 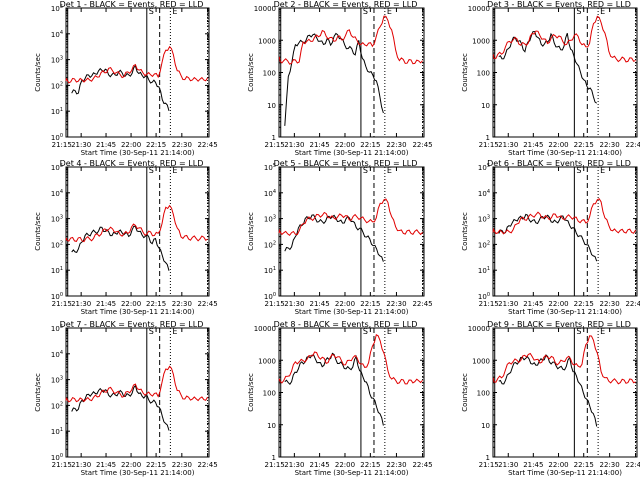 What do you see at coordinates (346, 163) in the screenshot?
I see `panel-title: Det 5 - BLACK = Events, RED = LLD` at bounding box center [346, 163].